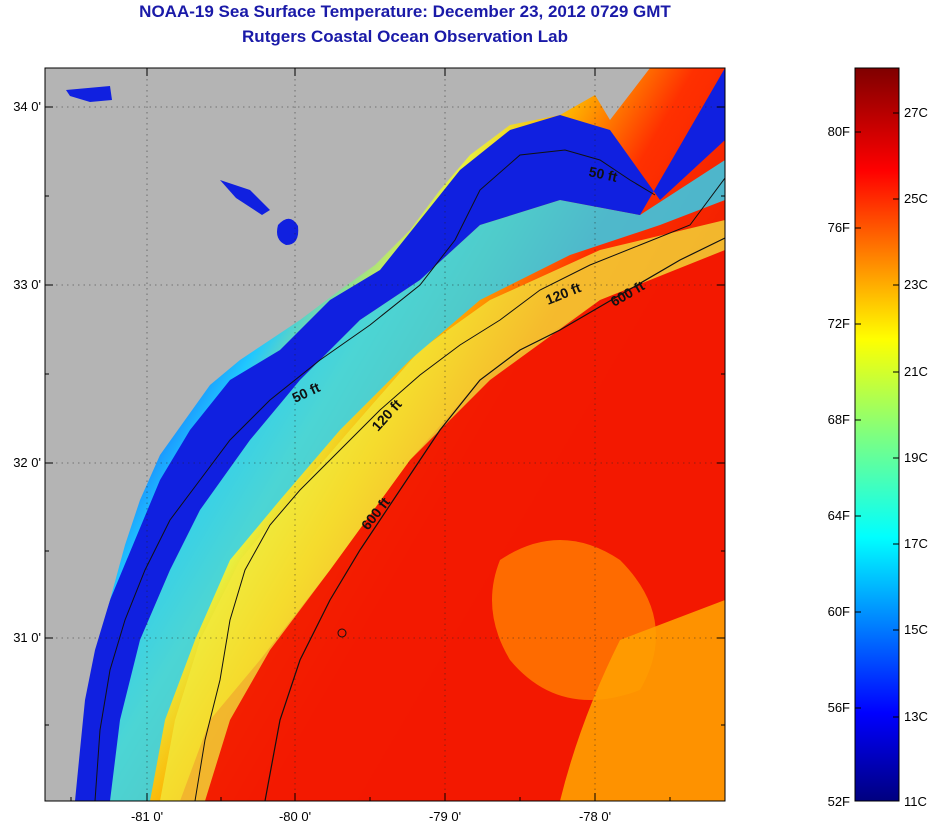 The width and height of the screenshot is (936, 832). I want to click on colorbar-f-label: 52F, so click(839, 801).